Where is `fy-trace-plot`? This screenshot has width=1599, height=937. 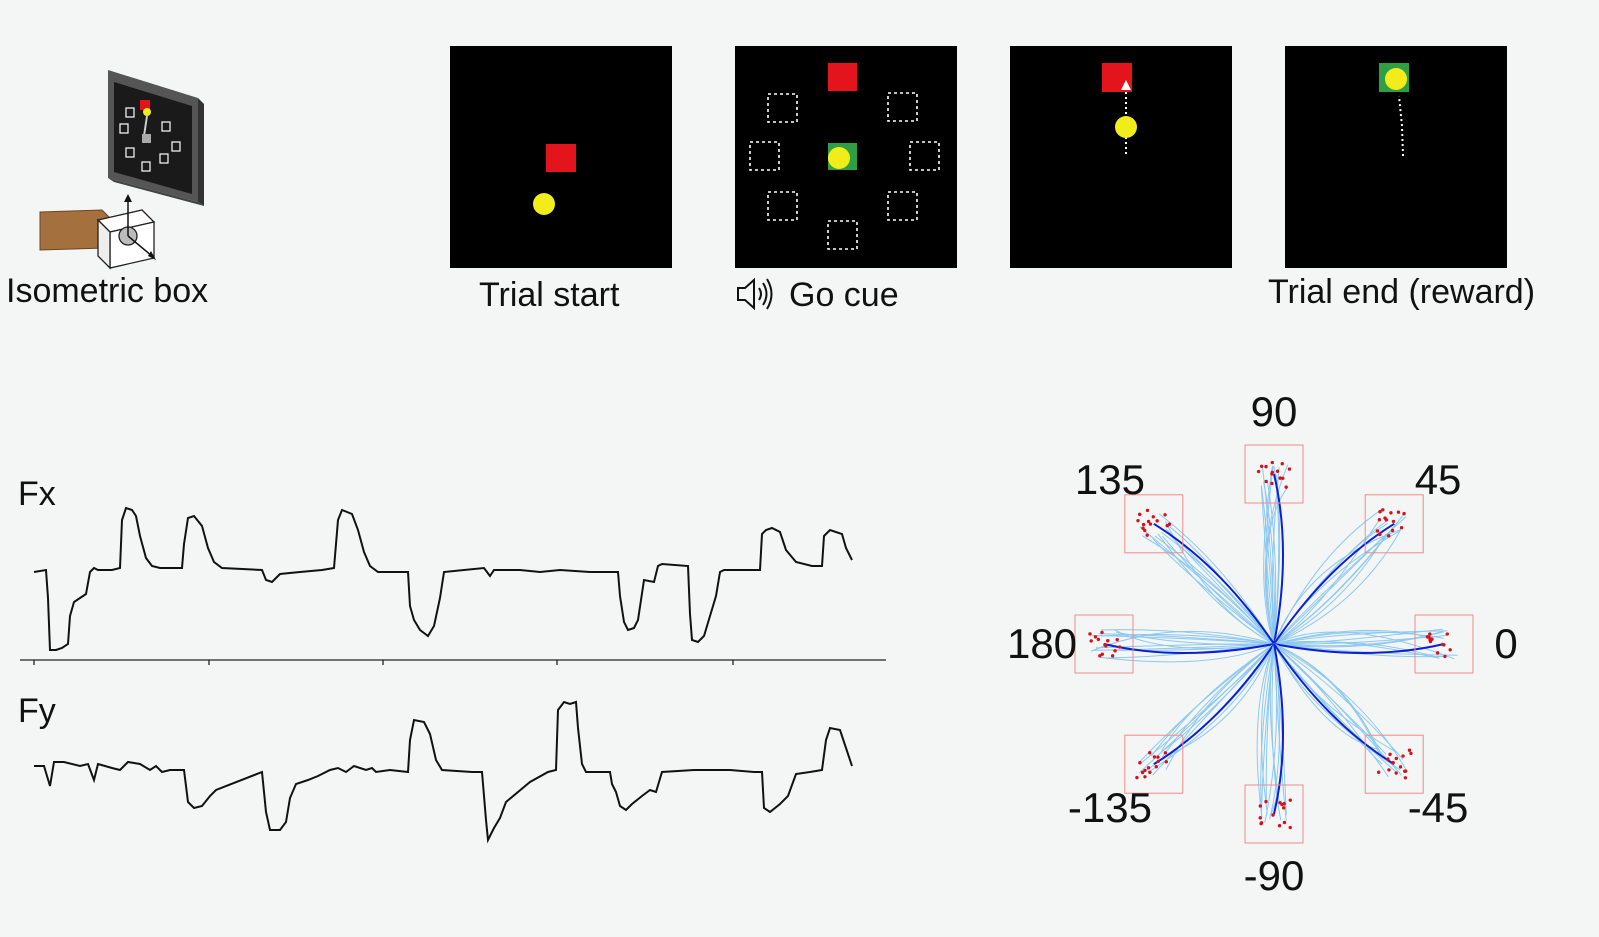
fy-trace-plot is located at coordinates (443, 772).